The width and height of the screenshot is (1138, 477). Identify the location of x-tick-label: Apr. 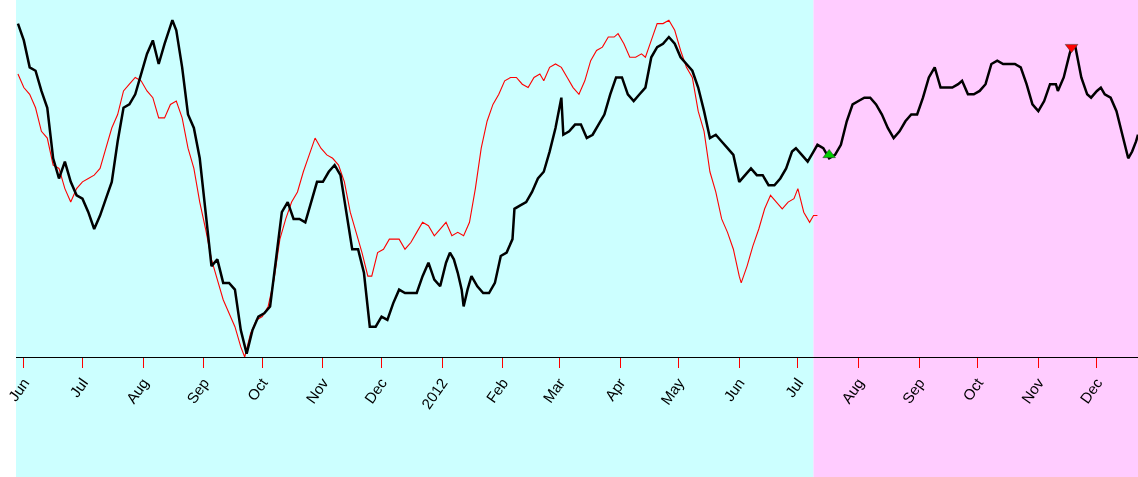
(615, 389).